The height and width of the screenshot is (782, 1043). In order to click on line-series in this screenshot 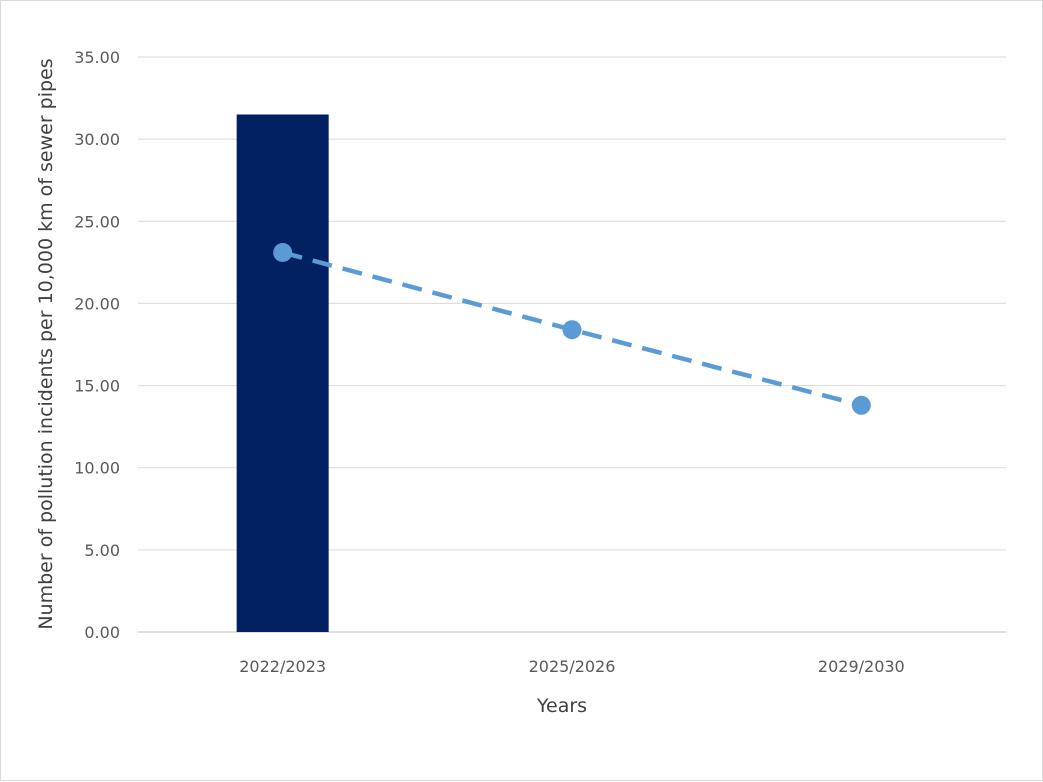, I will do `click(572, 329)`.